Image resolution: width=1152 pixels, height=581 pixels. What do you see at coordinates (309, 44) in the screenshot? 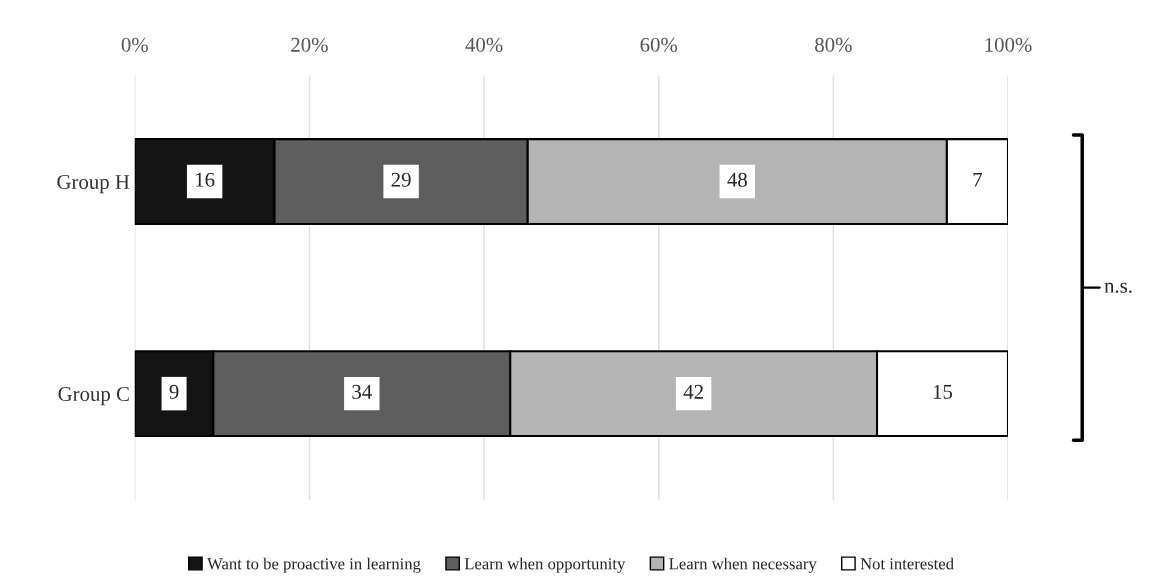
I see `x-tick-label: 20%` at bounding box center [309, 44].